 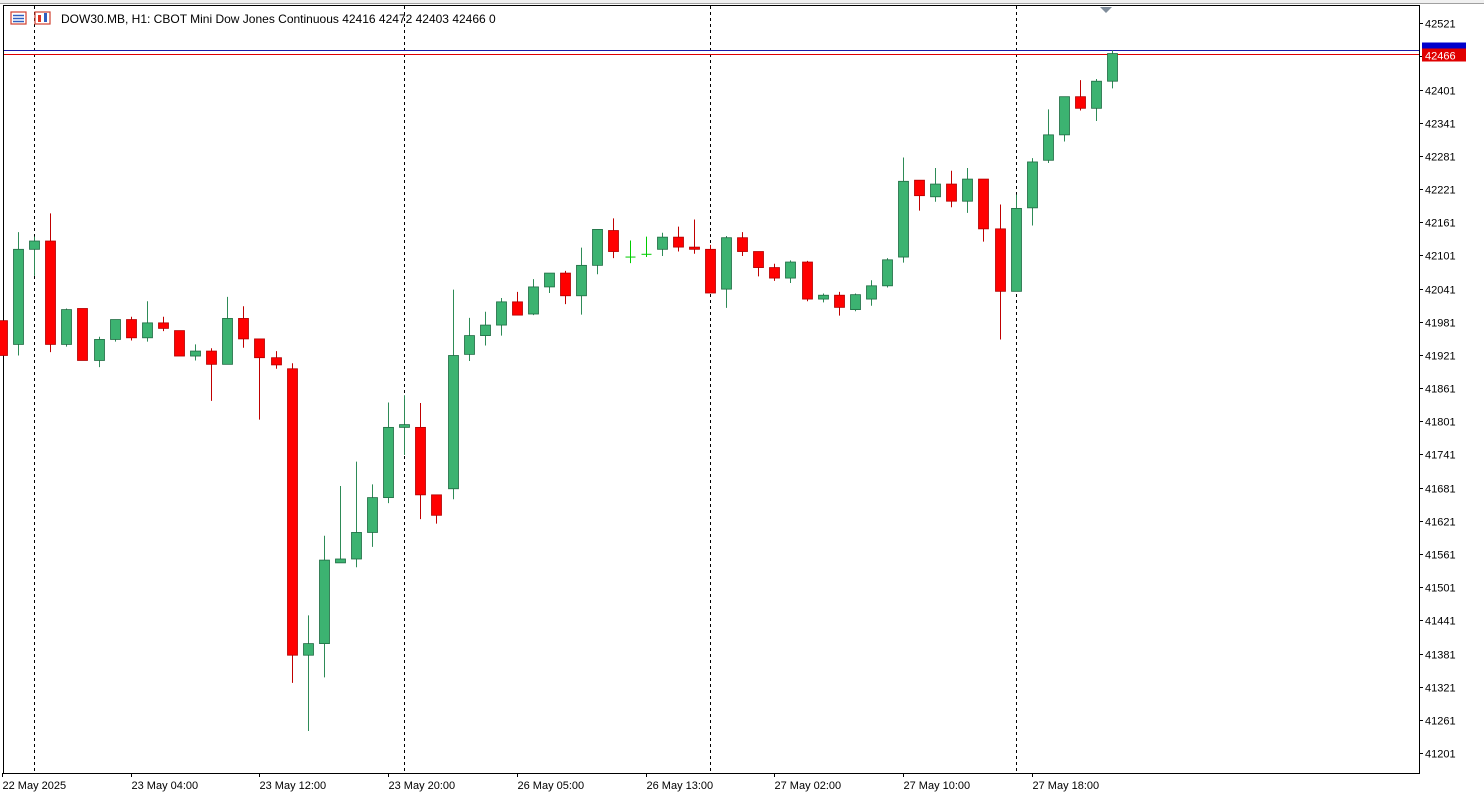 I want to click on price-tick-label: 41561, so click(x=1440, y=556).